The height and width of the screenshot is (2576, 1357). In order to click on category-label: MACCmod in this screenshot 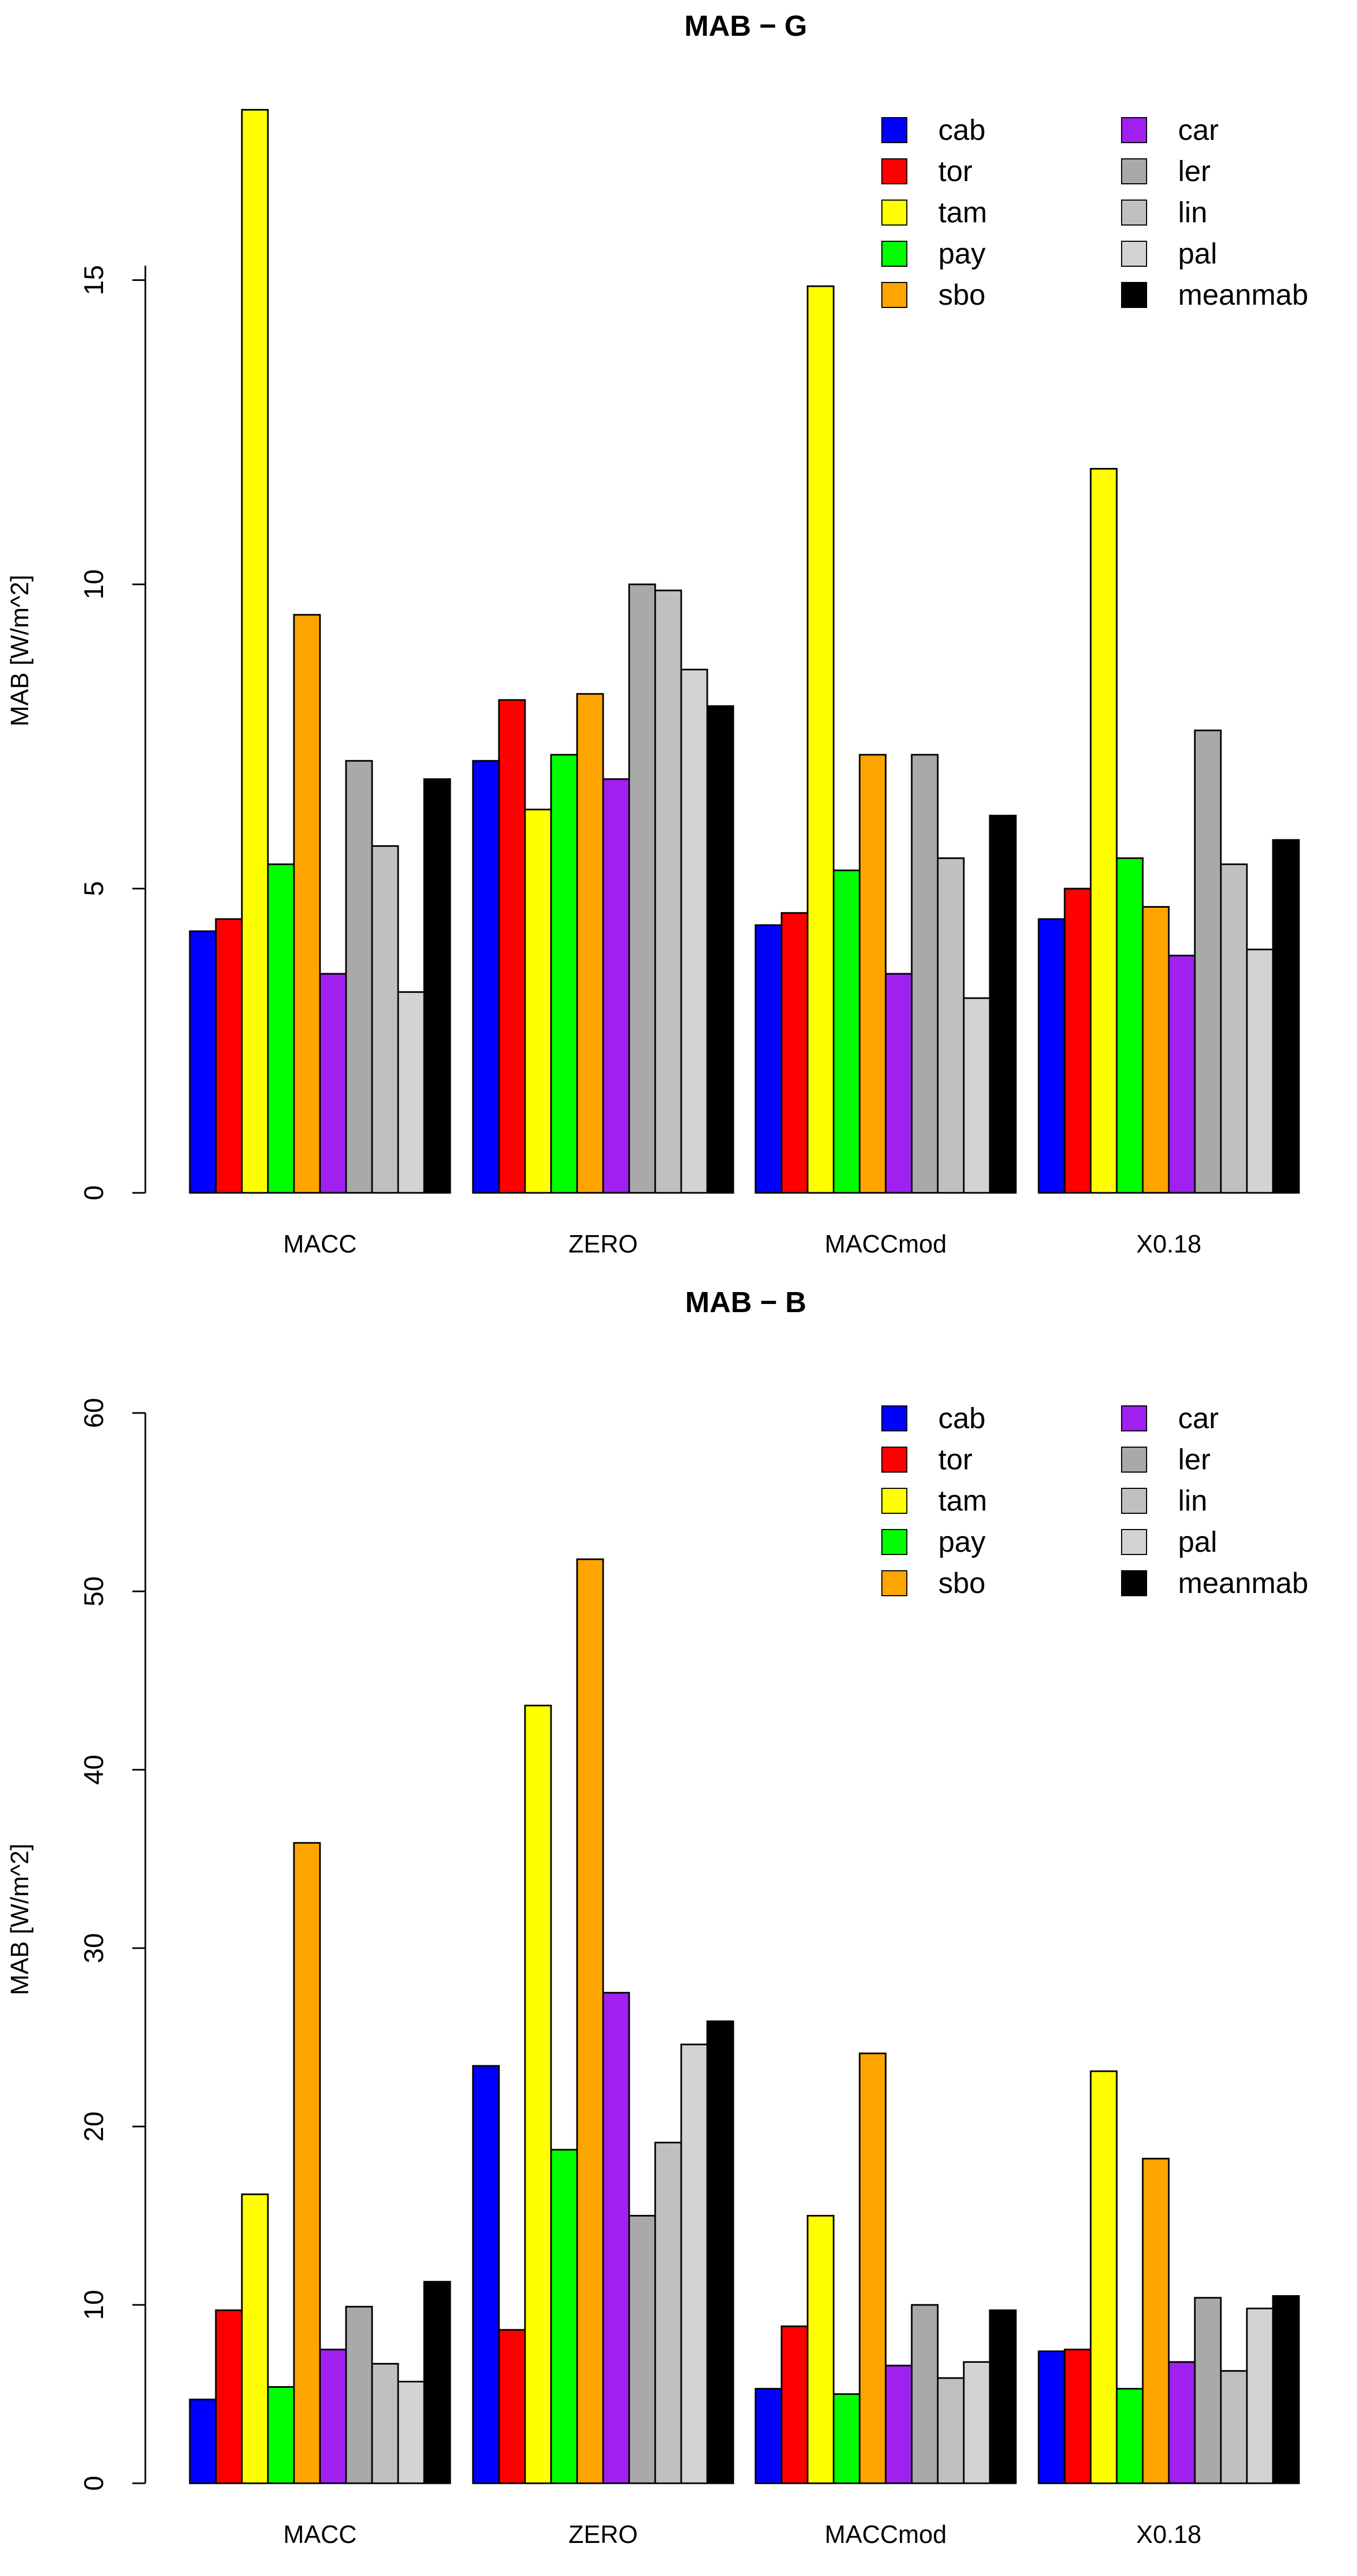, I will do `click(886, 2534)`.